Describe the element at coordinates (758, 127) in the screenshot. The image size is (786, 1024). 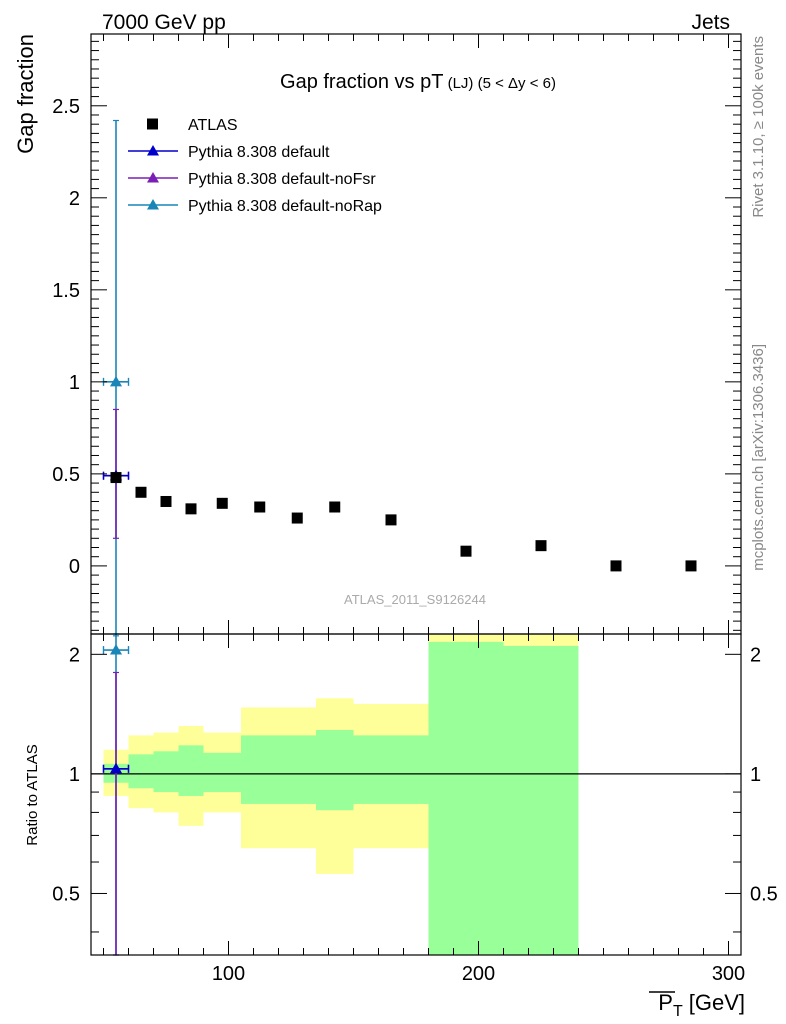
I see `rivet-label: Rivet 3.1.10, ≥ 100k events` at that location.